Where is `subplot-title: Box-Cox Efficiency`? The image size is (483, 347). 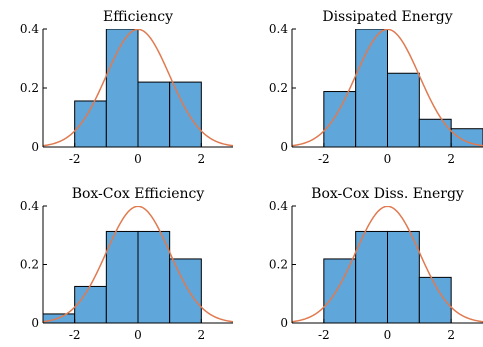 subplot-title: Box-Cox Efficiency is located at coordinates (138, 194).